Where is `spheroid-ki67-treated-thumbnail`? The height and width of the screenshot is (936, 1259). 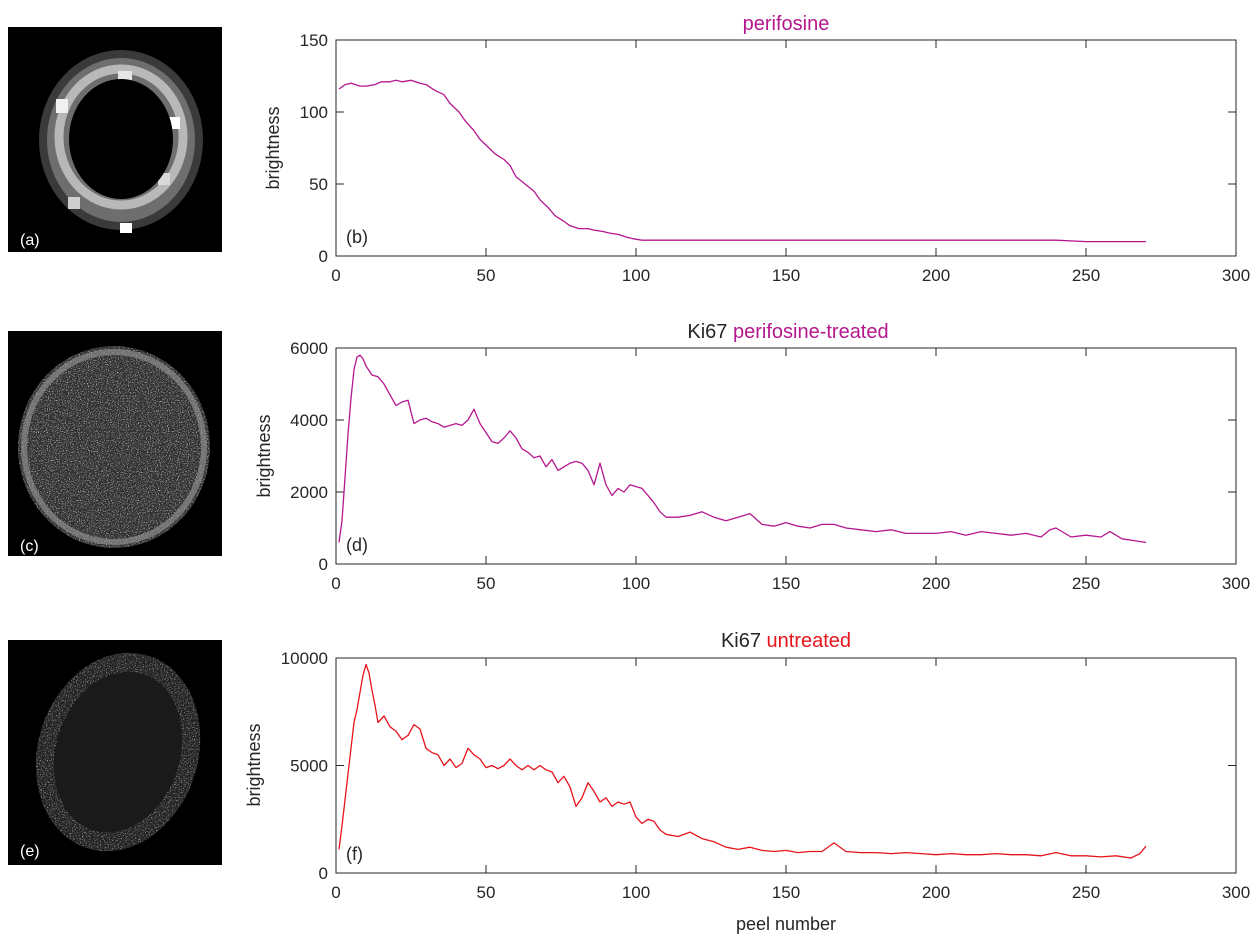 spheroid-ki67-treated-thumbnail is located at coordinates (114, 447).